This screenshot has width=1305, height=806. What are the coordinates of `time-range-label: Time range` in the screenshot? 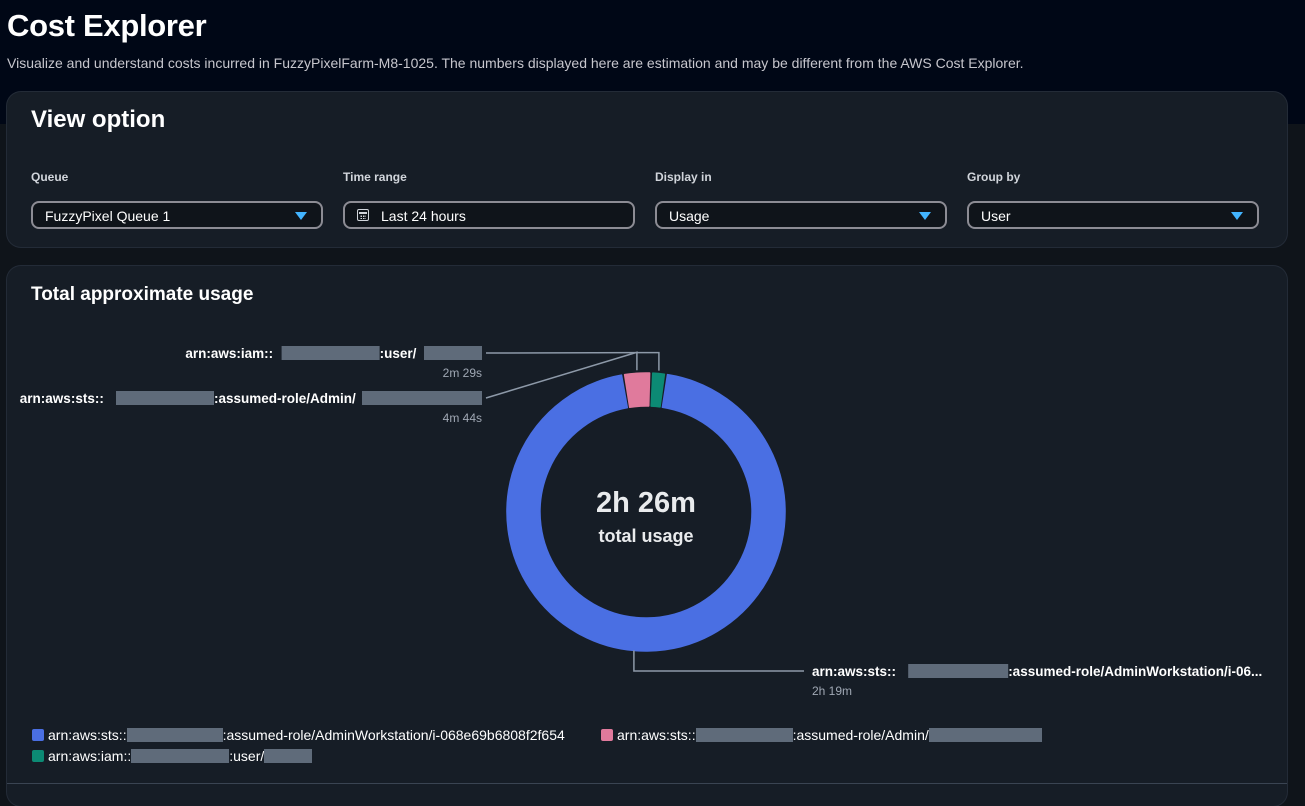 It's located at (375, 177).